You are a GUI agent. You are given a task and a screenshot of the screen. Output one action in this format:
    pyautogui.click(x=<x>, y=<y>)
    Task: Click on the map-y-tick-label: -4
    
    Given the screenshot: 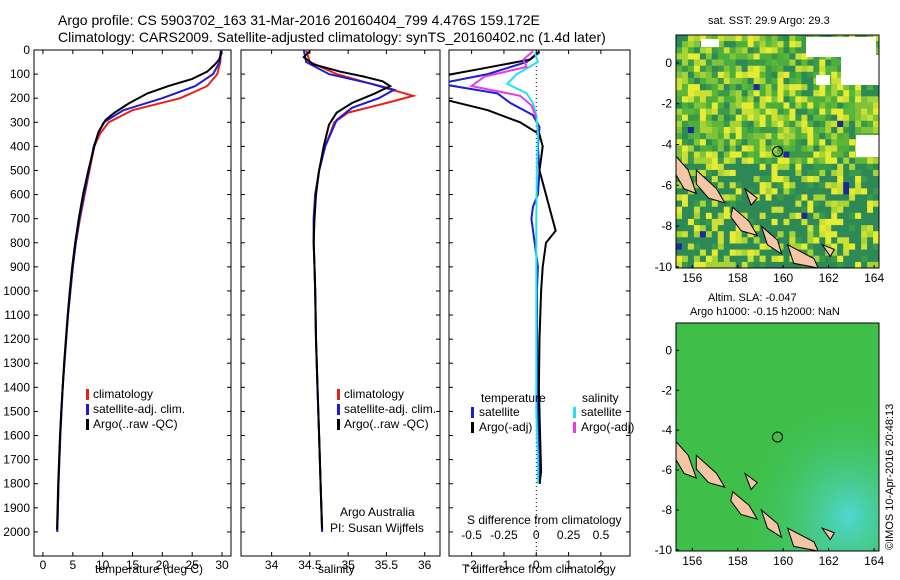 What is the action you would take?
    pyautogui.click(x=666, y=145)
    